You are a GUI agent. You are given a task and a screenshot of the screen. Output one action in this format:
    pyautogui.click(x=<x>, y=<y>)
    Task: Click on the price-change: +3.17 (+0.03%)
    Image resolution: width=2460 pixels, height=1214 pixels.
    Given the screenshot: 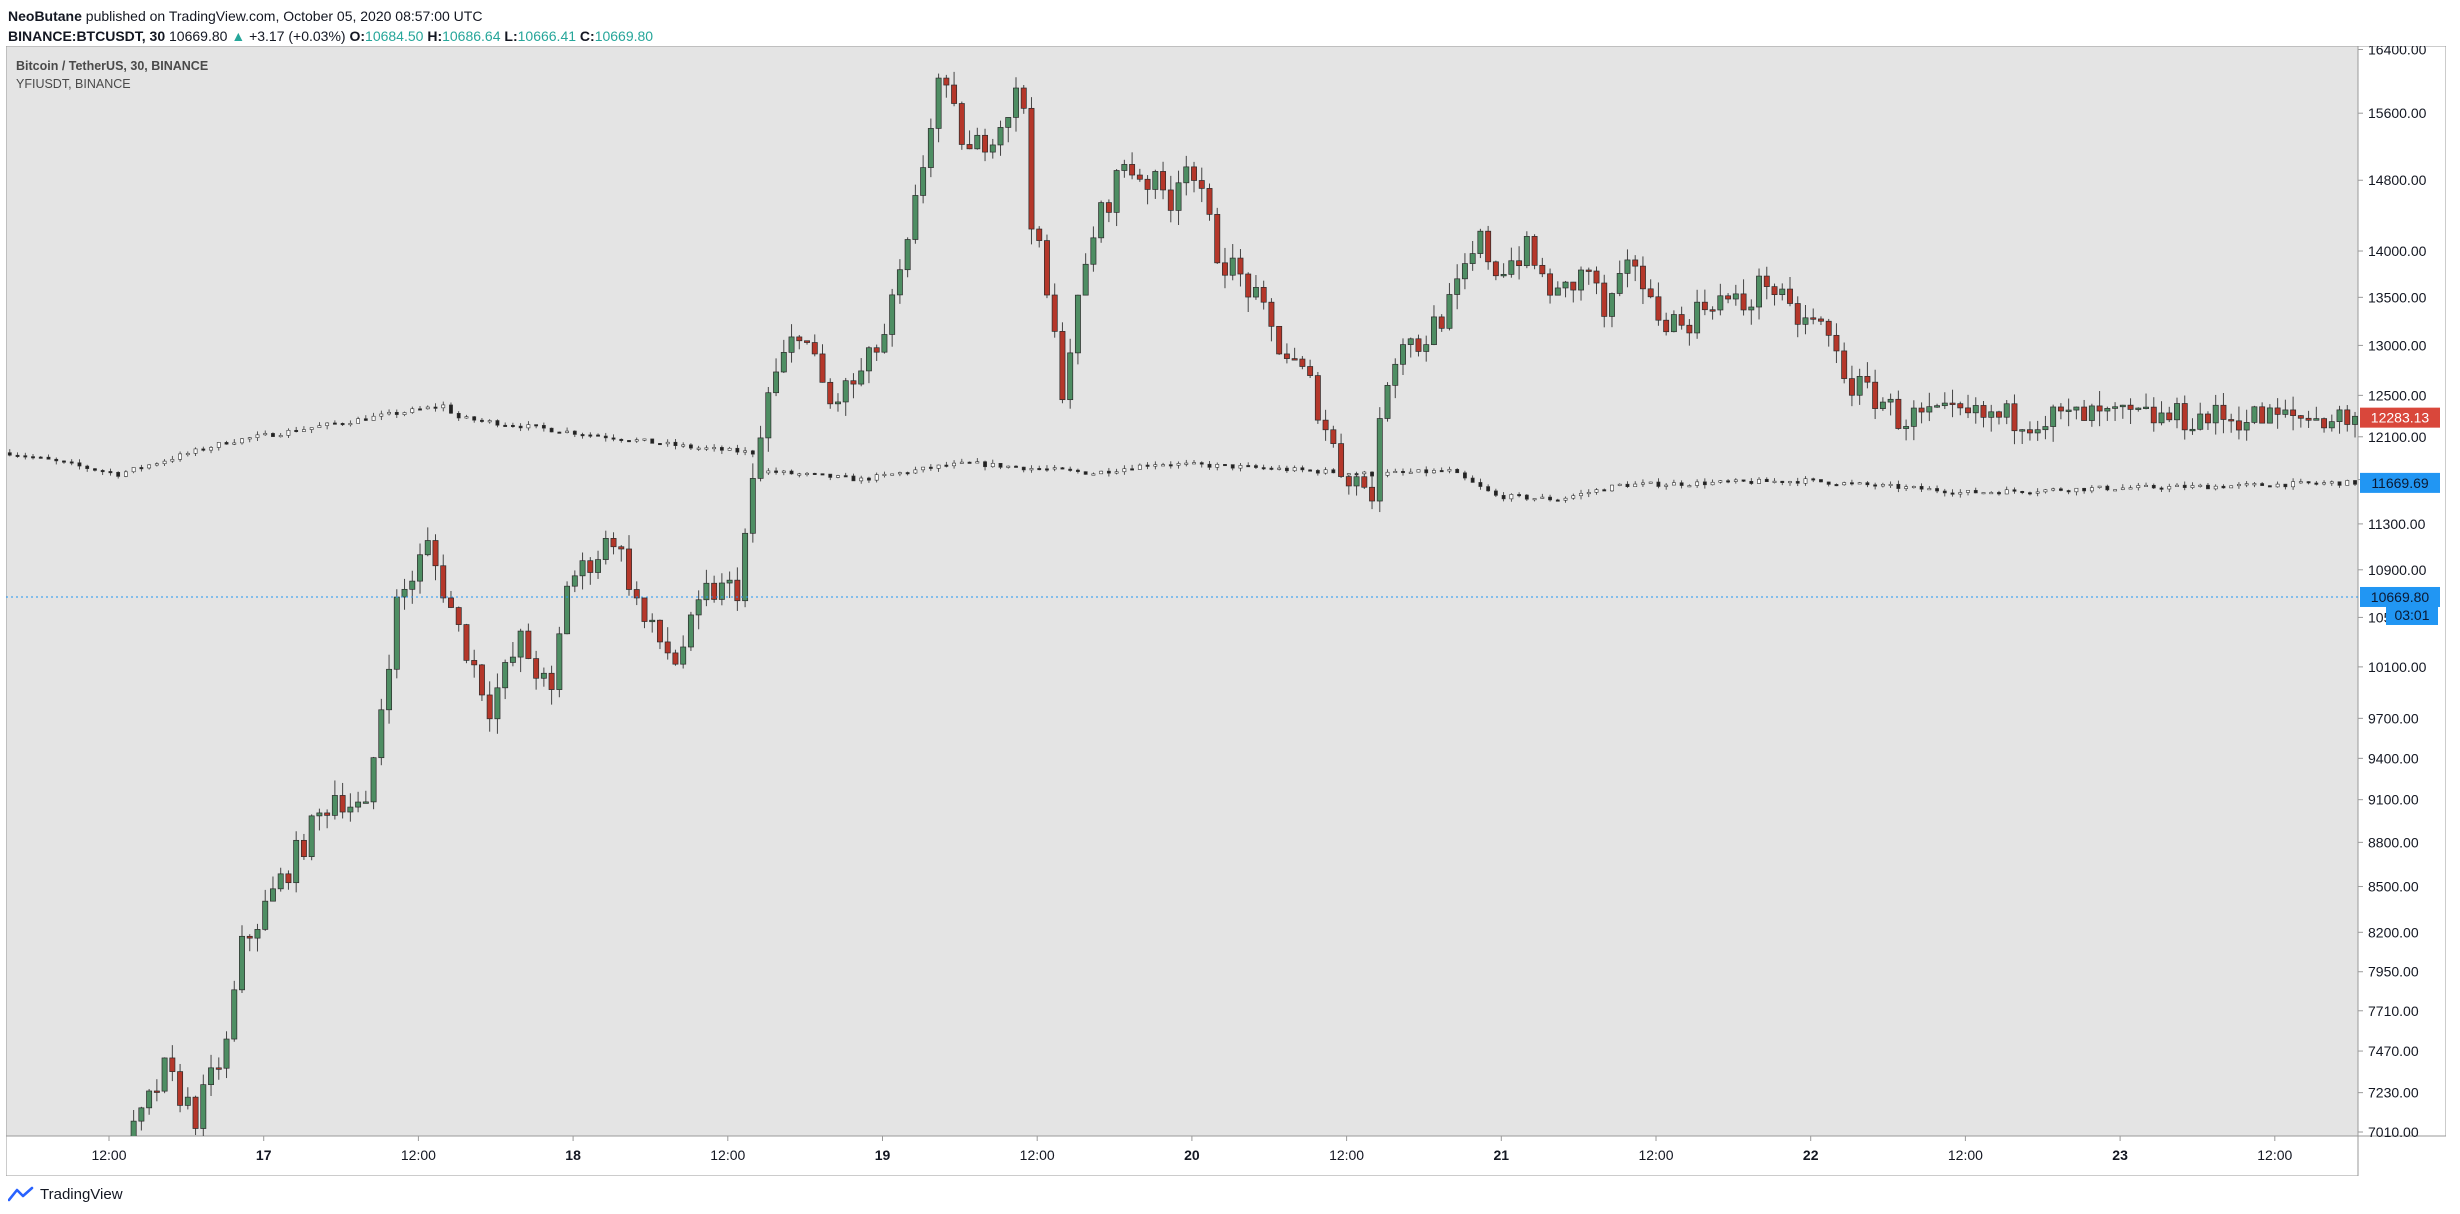 What is the action you would take?
    pyautogui.click(x=297, y=36)
    